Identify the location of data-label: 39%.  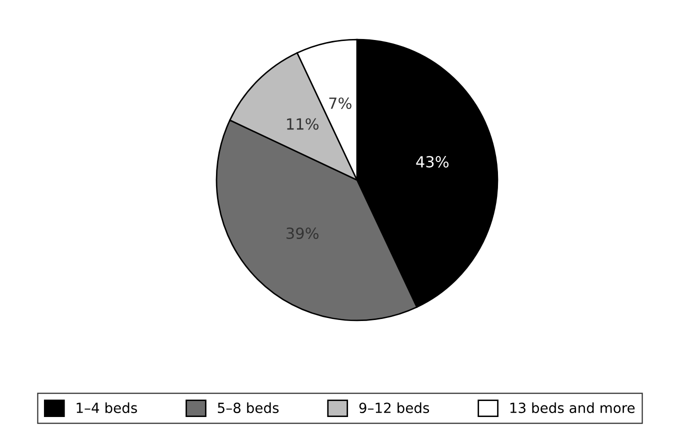
(302, 234).